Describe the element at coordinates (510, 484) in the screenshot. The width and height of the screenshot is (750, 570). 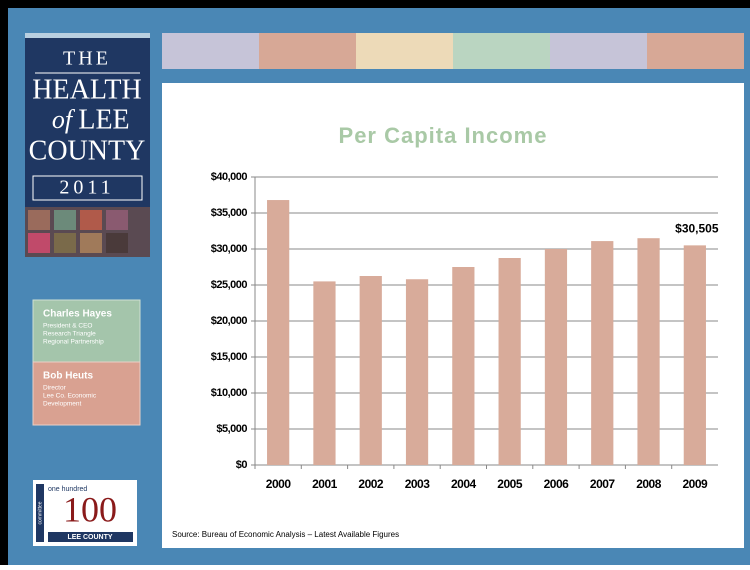
I see `x-tick-label: 2005` at that location.